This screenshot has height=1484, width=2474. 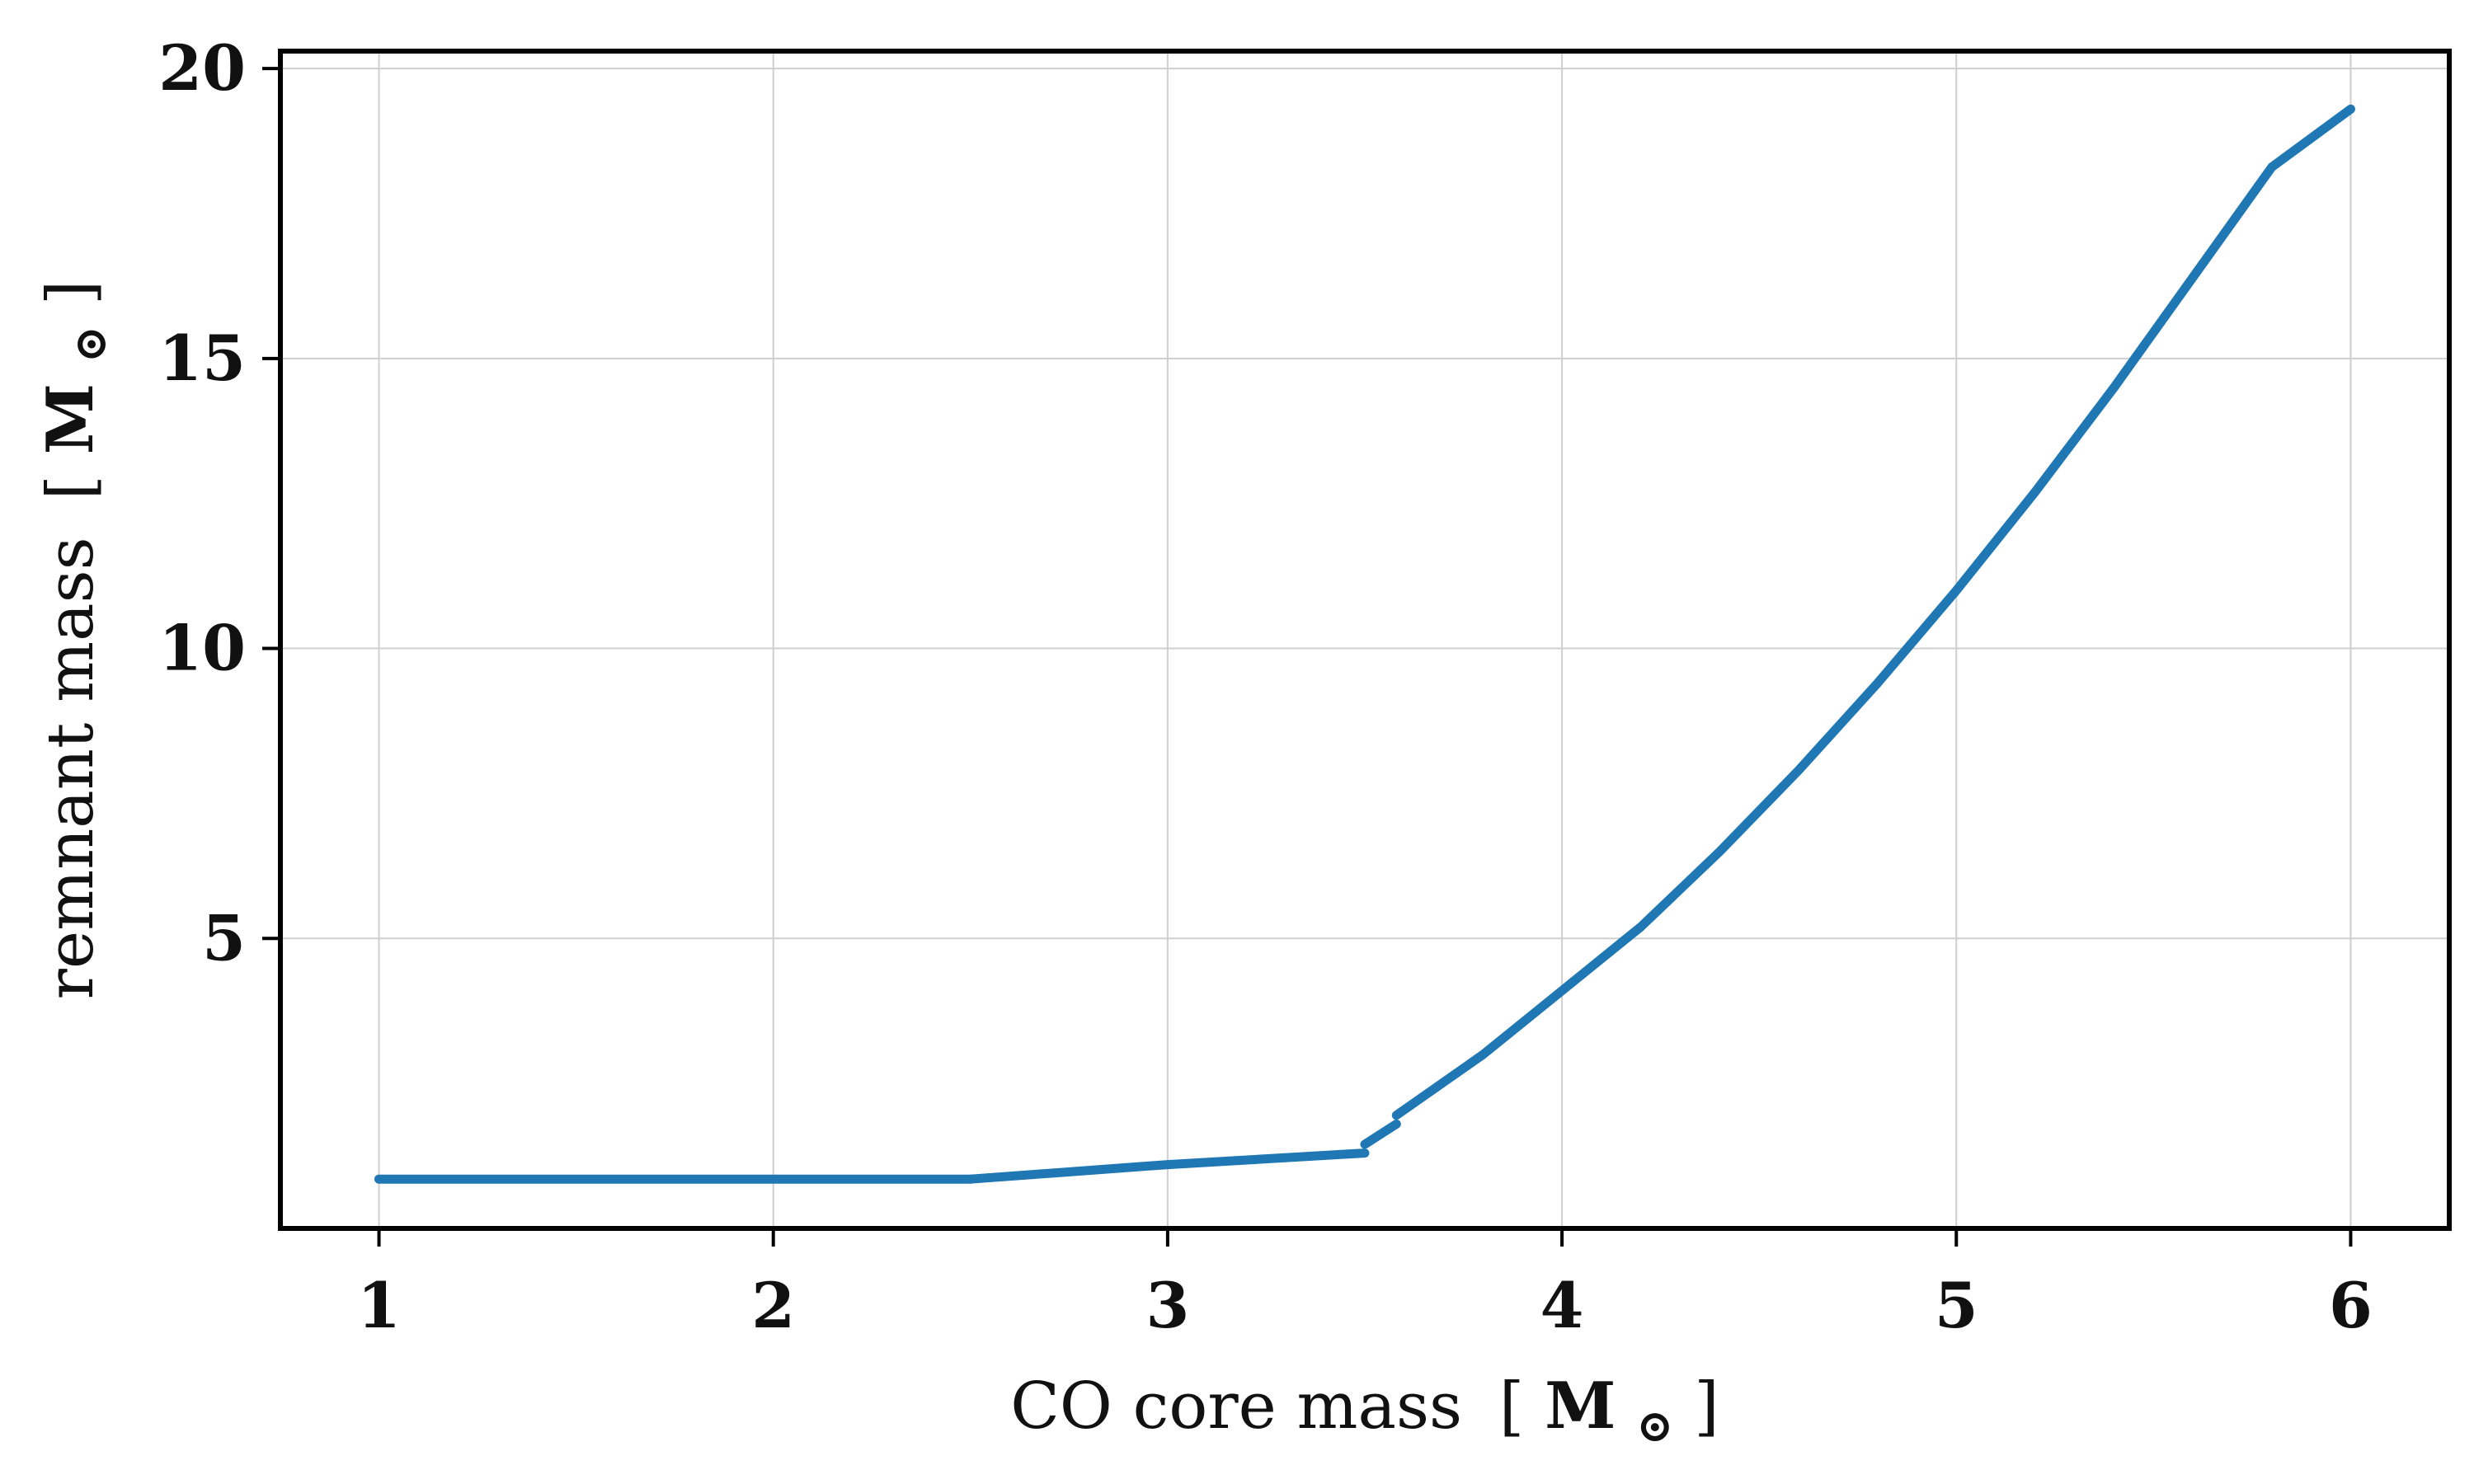 I want to click on x-axis-unit-close: ], so click(x=1706, y=1406).